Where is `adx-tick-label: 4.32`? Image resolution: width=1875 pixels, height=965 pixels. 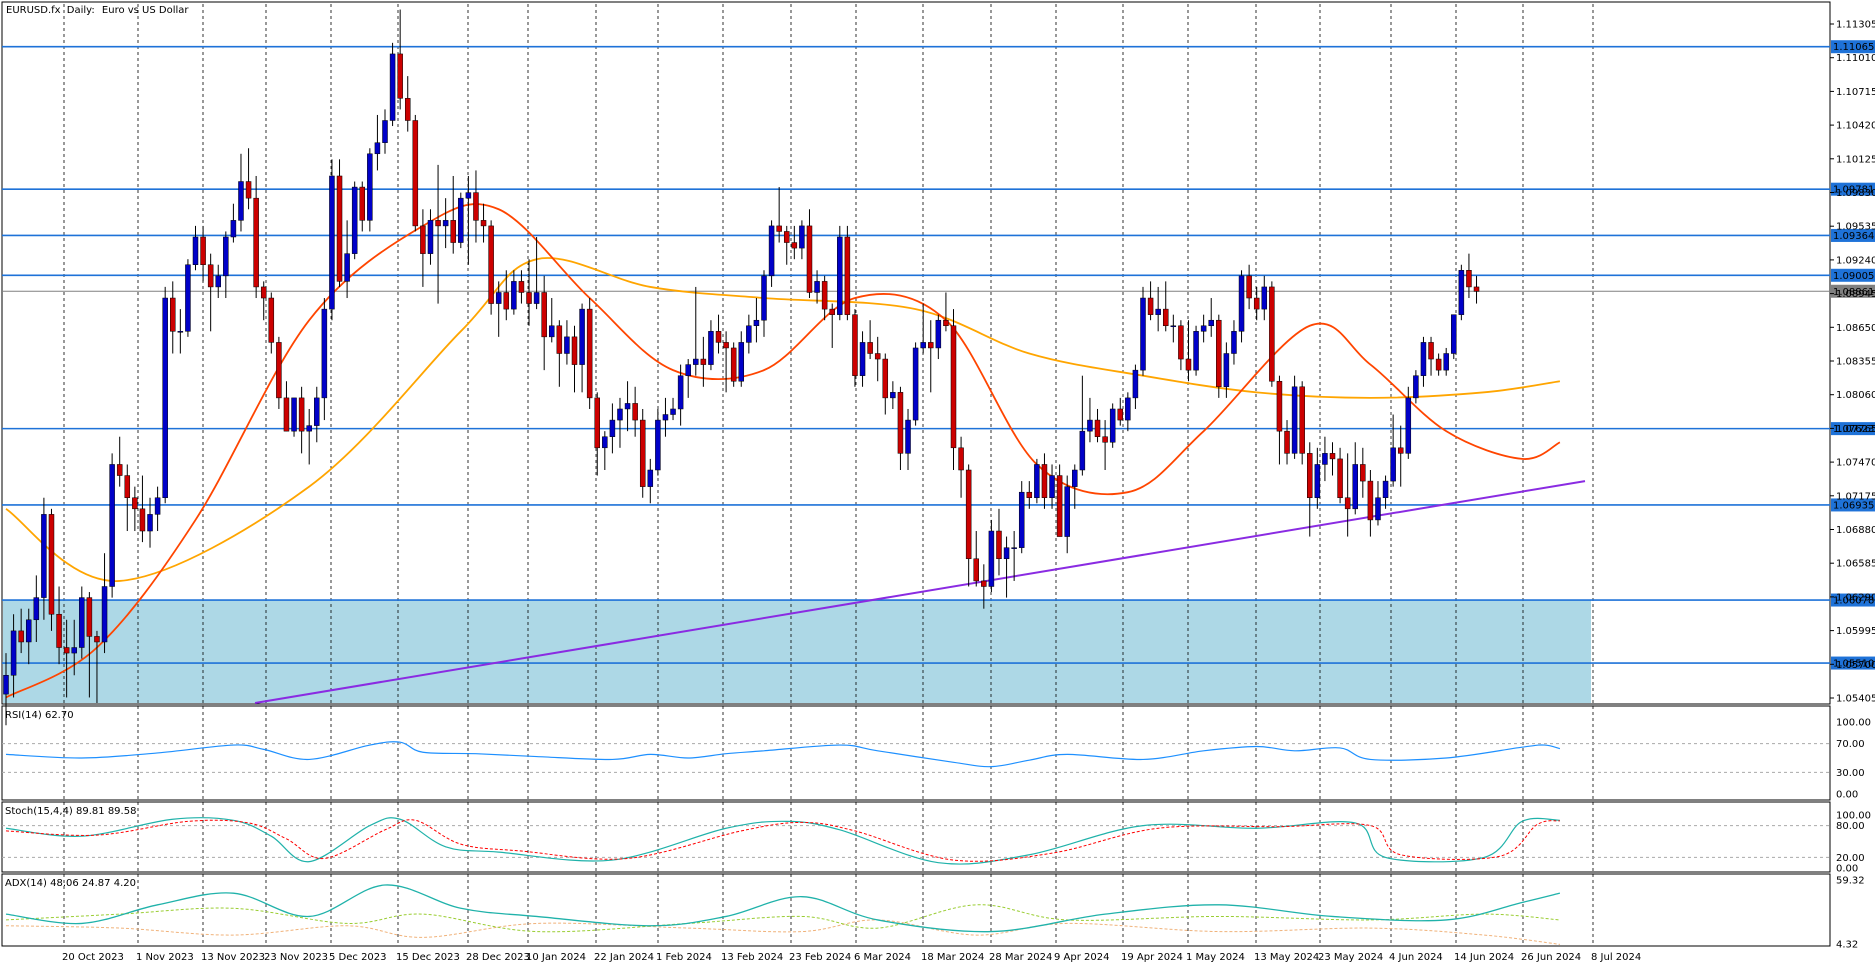
adx-tick-label: 4.32 is located at coordinates (1847, 945).